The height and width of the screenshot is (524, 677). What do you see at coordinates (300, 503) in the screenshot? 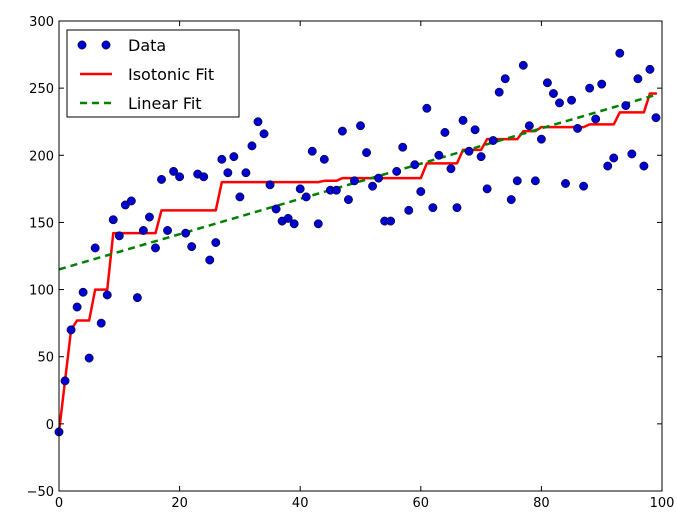
I see `x-tick-label: 40` at bounding box center [300, 503].